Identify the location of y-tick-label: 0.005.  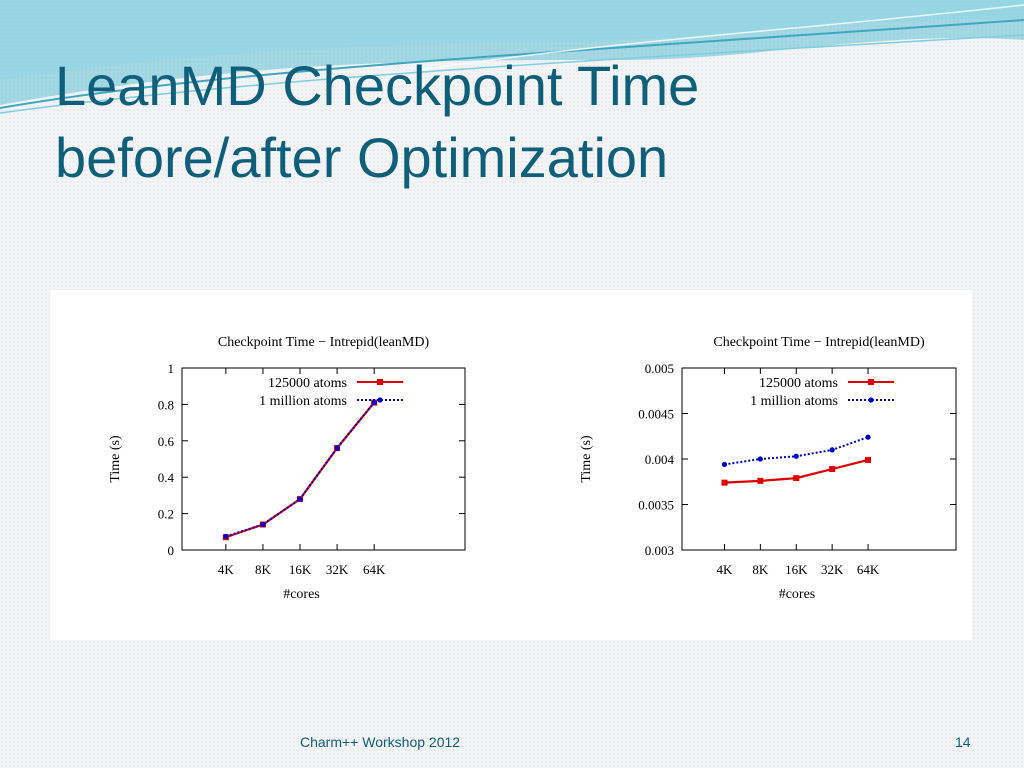
(659, 368).